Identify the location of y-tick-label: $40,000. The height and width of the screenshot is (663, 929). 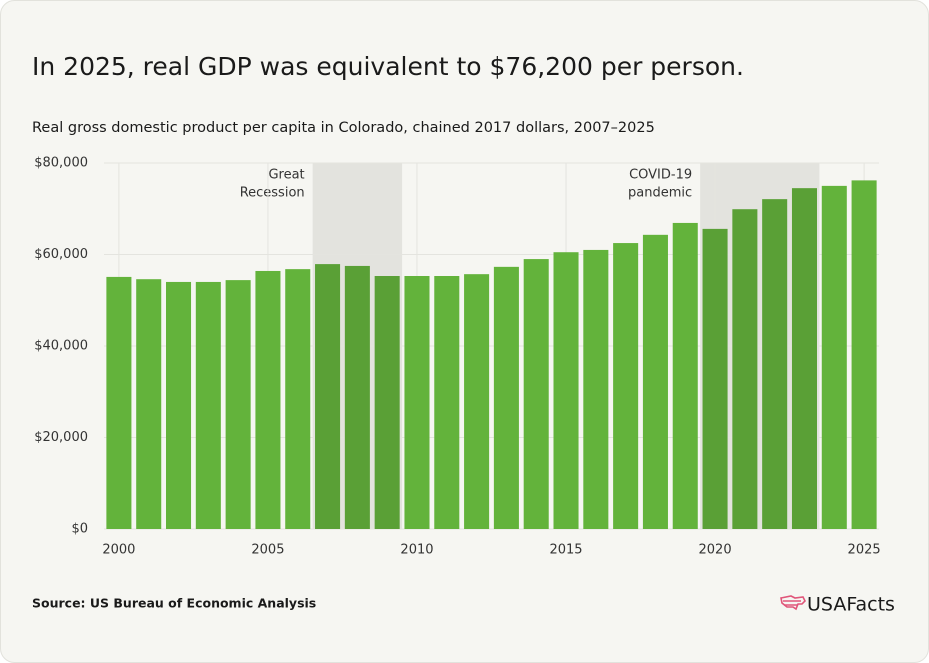
(61, 346).